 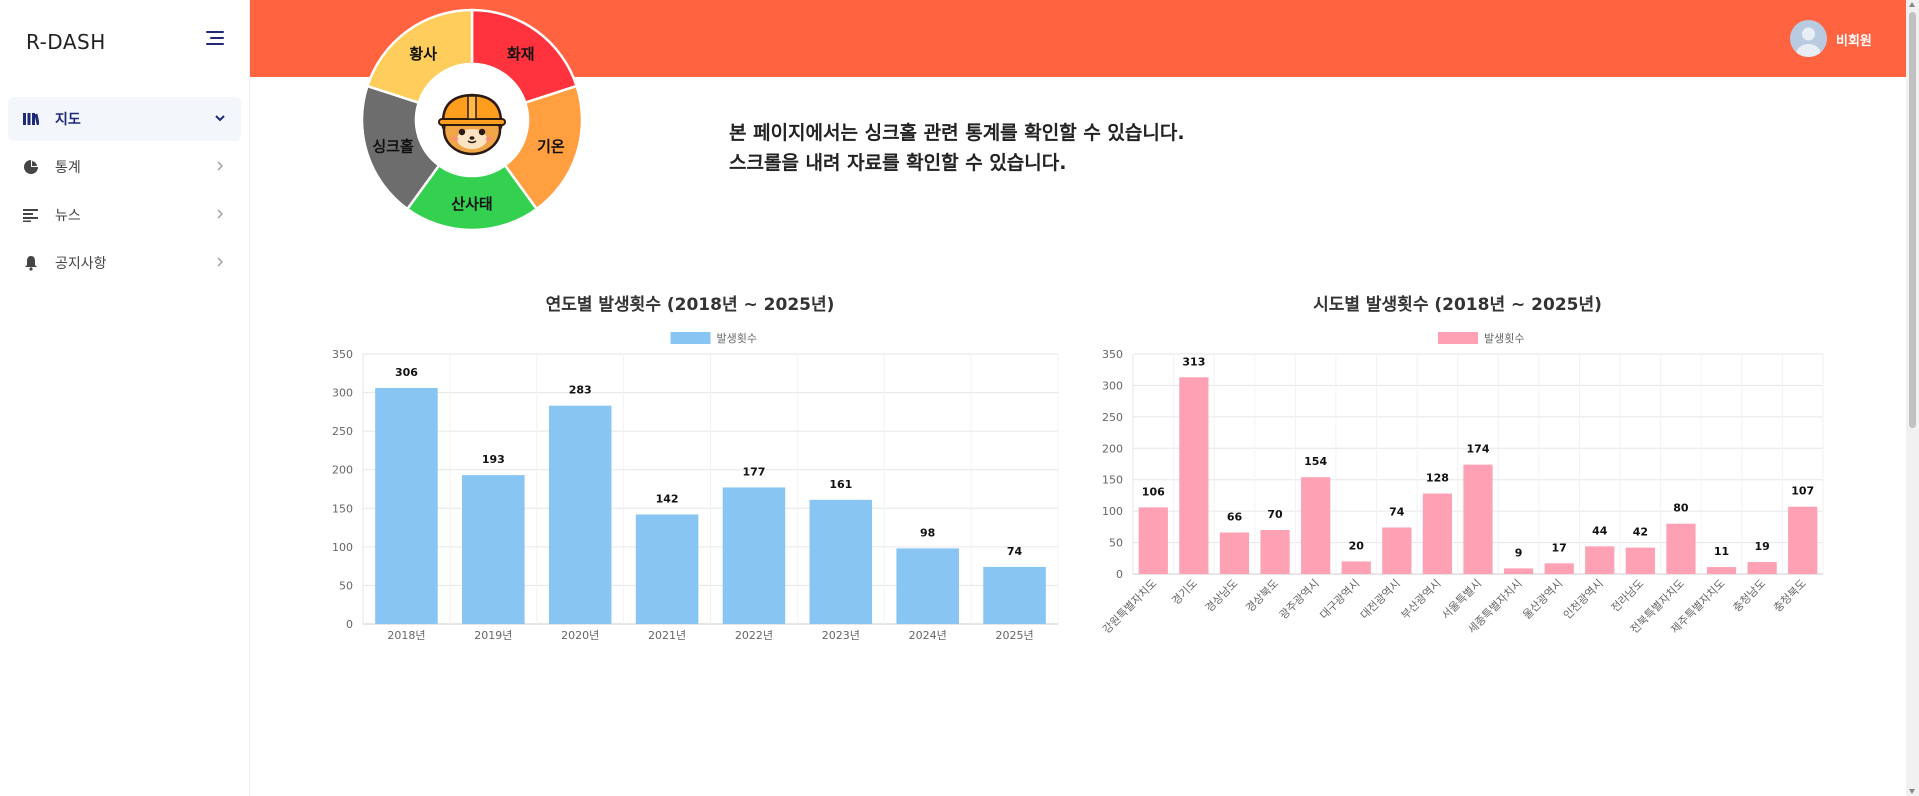 What do you see at coordinates (124, 263) in the screenshot?
I see `sidebar-item-notice: 공지사항` at bounding box center [124, 263].